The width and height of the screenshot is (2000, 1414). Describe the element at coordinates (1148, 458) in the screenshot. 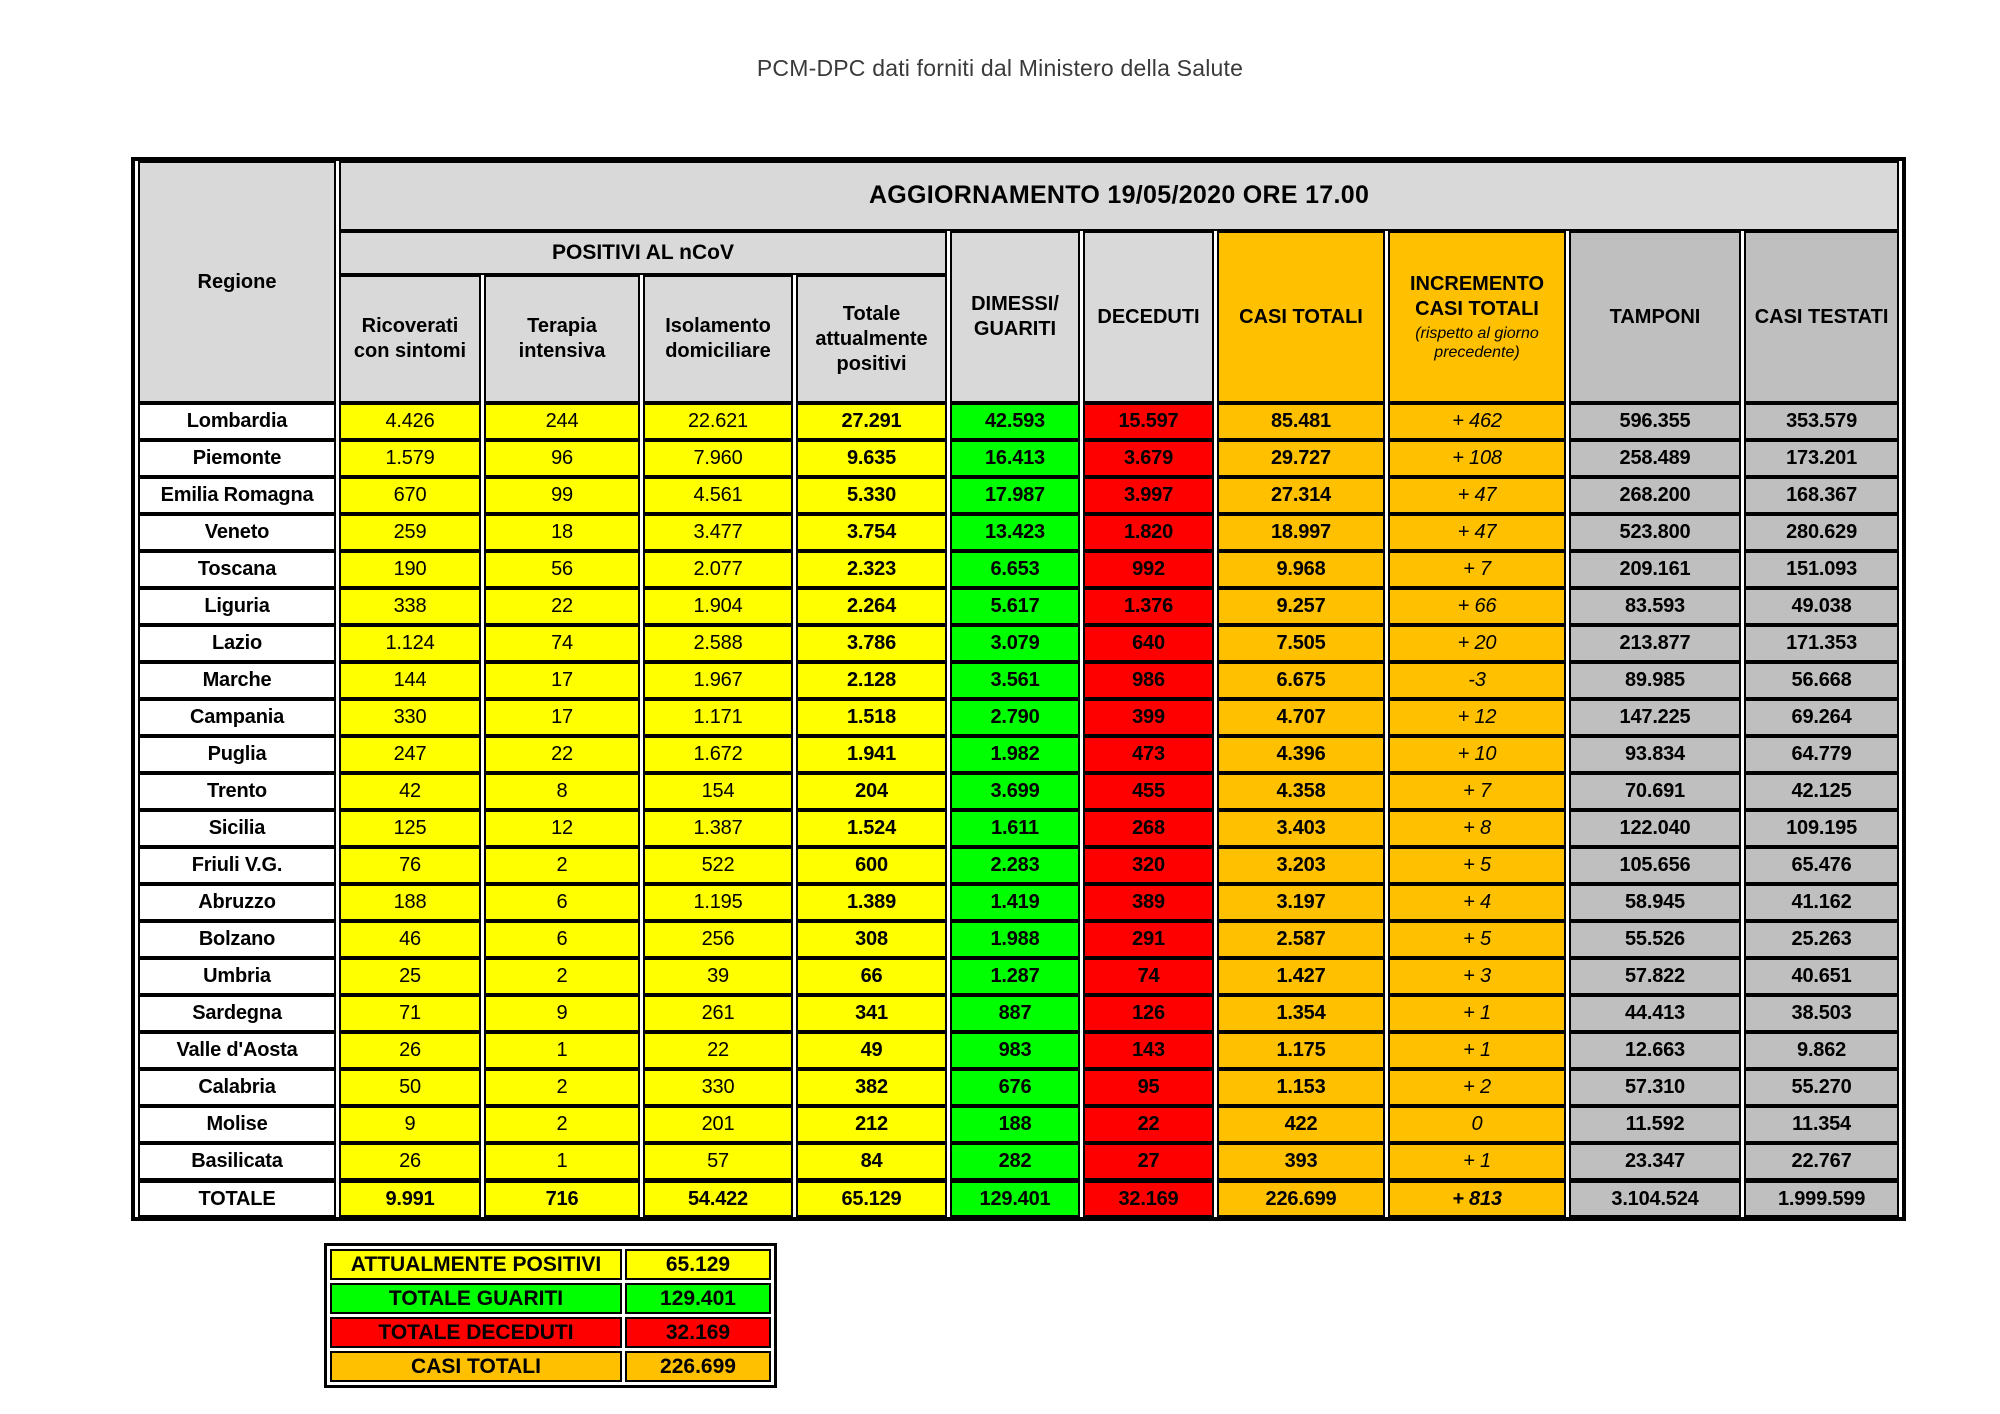

I see `deceduti-cell: 3.679` at that location.